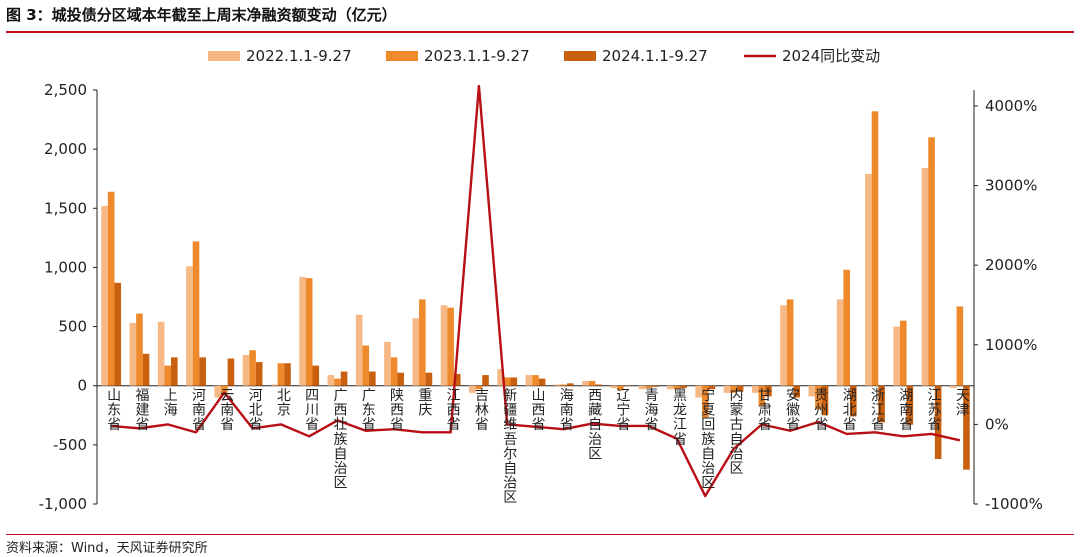 This screenshot has width=1080, height=557. I want to click on category-label: 海南省, so click(567, 410).